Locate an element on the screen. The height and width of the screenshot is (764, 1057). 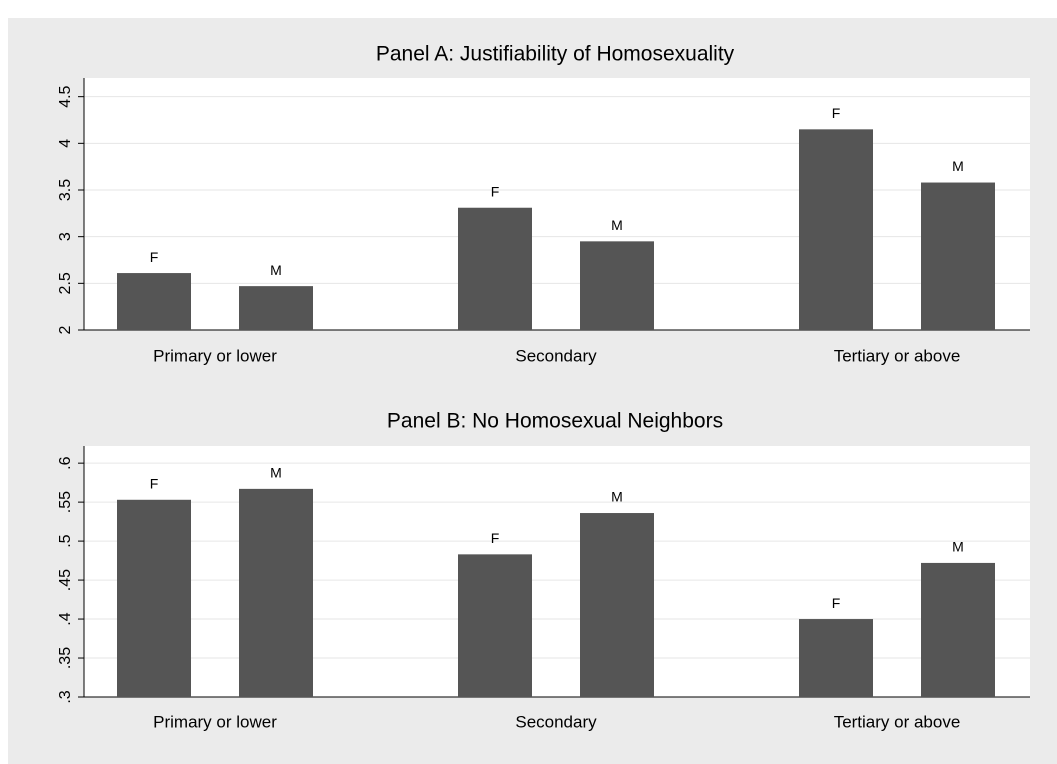
y-tick-label: 3.5 is located at coordinates (65, 190).